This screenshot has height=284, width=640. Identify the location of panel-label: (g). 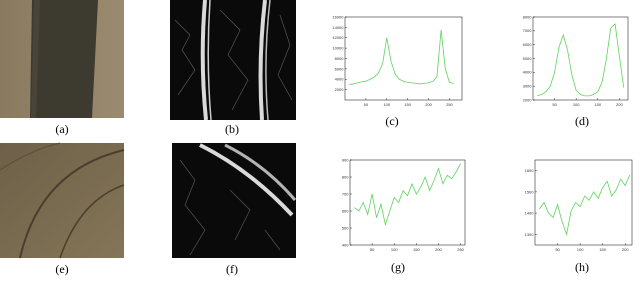
(398, 267).